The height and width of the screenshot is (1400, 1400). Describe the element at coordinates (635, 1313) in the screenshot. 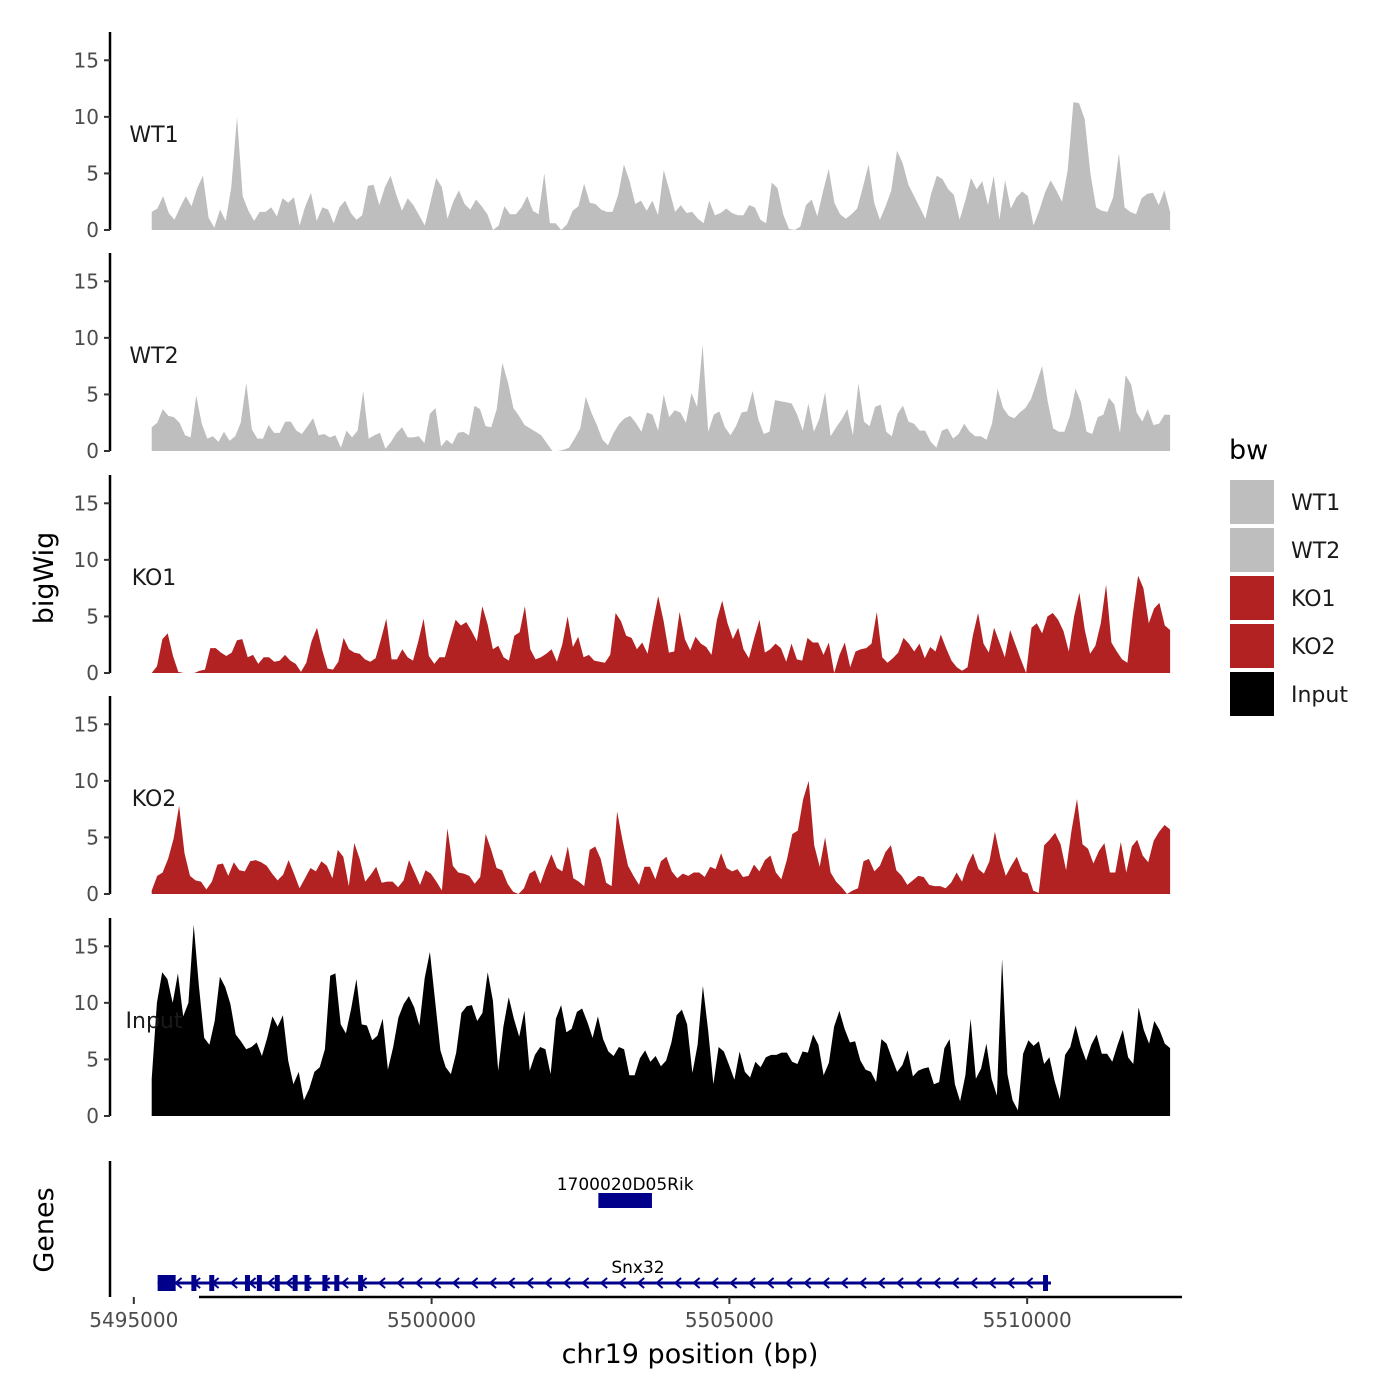

I see `x-axis: 5495000 5500000 5505000 5510000` at that location.